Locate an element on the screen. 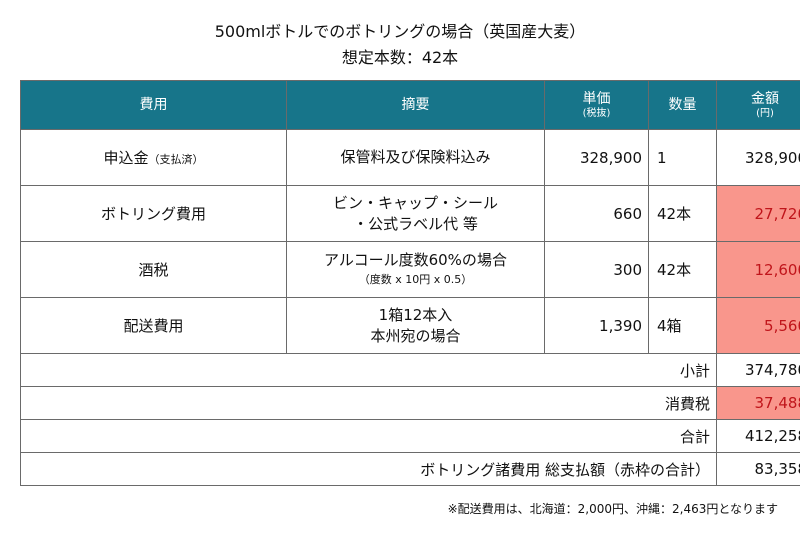 The width and height of the screenshot is (800, 534). header-amount: 金額 (円) is located at coordinates (758, 105).